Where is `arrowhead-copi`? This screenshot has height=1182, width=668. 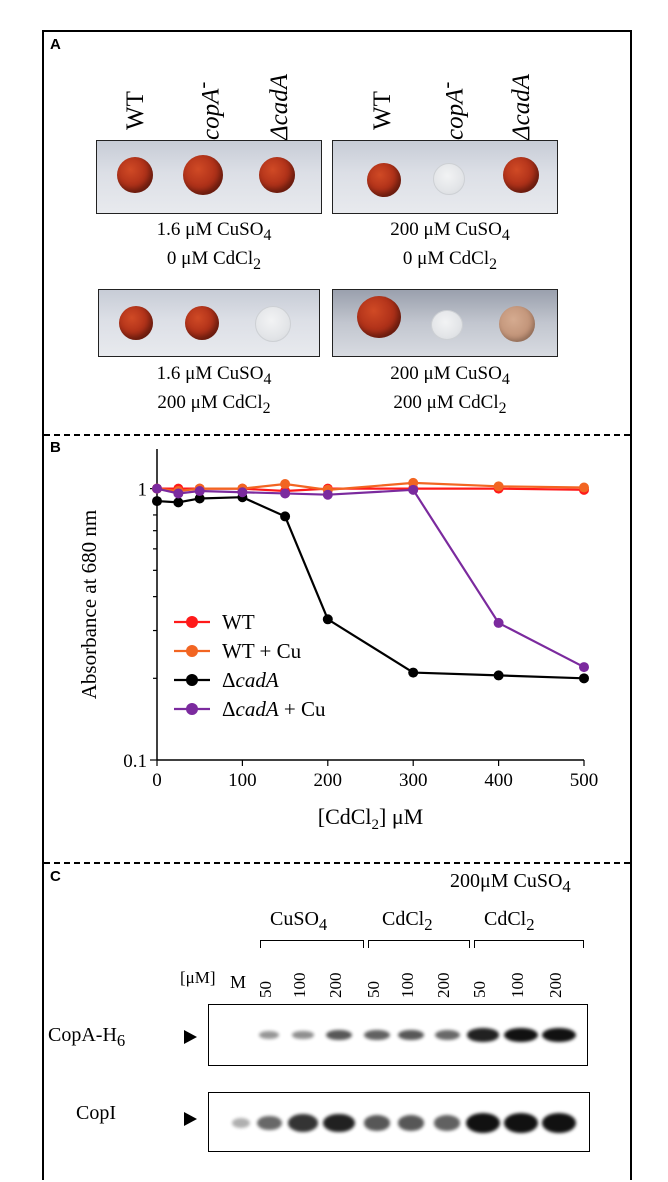
arrowhead-copi is located at coordinates (190, 1119).